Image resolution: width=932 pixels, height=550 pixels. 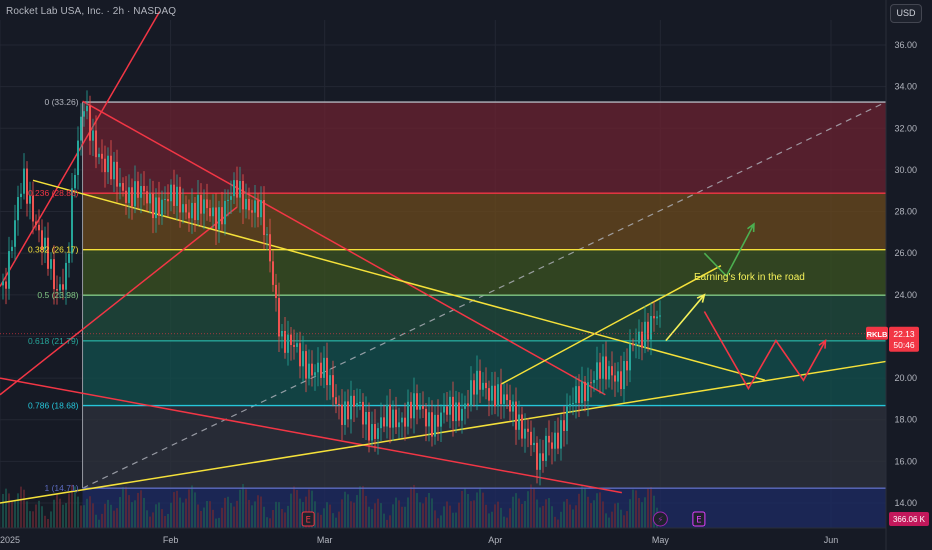 What do you see at coordinates (171, 540) in the screenshot?
I see `time-tick-label: Feb` at bounding box center [171, 540].